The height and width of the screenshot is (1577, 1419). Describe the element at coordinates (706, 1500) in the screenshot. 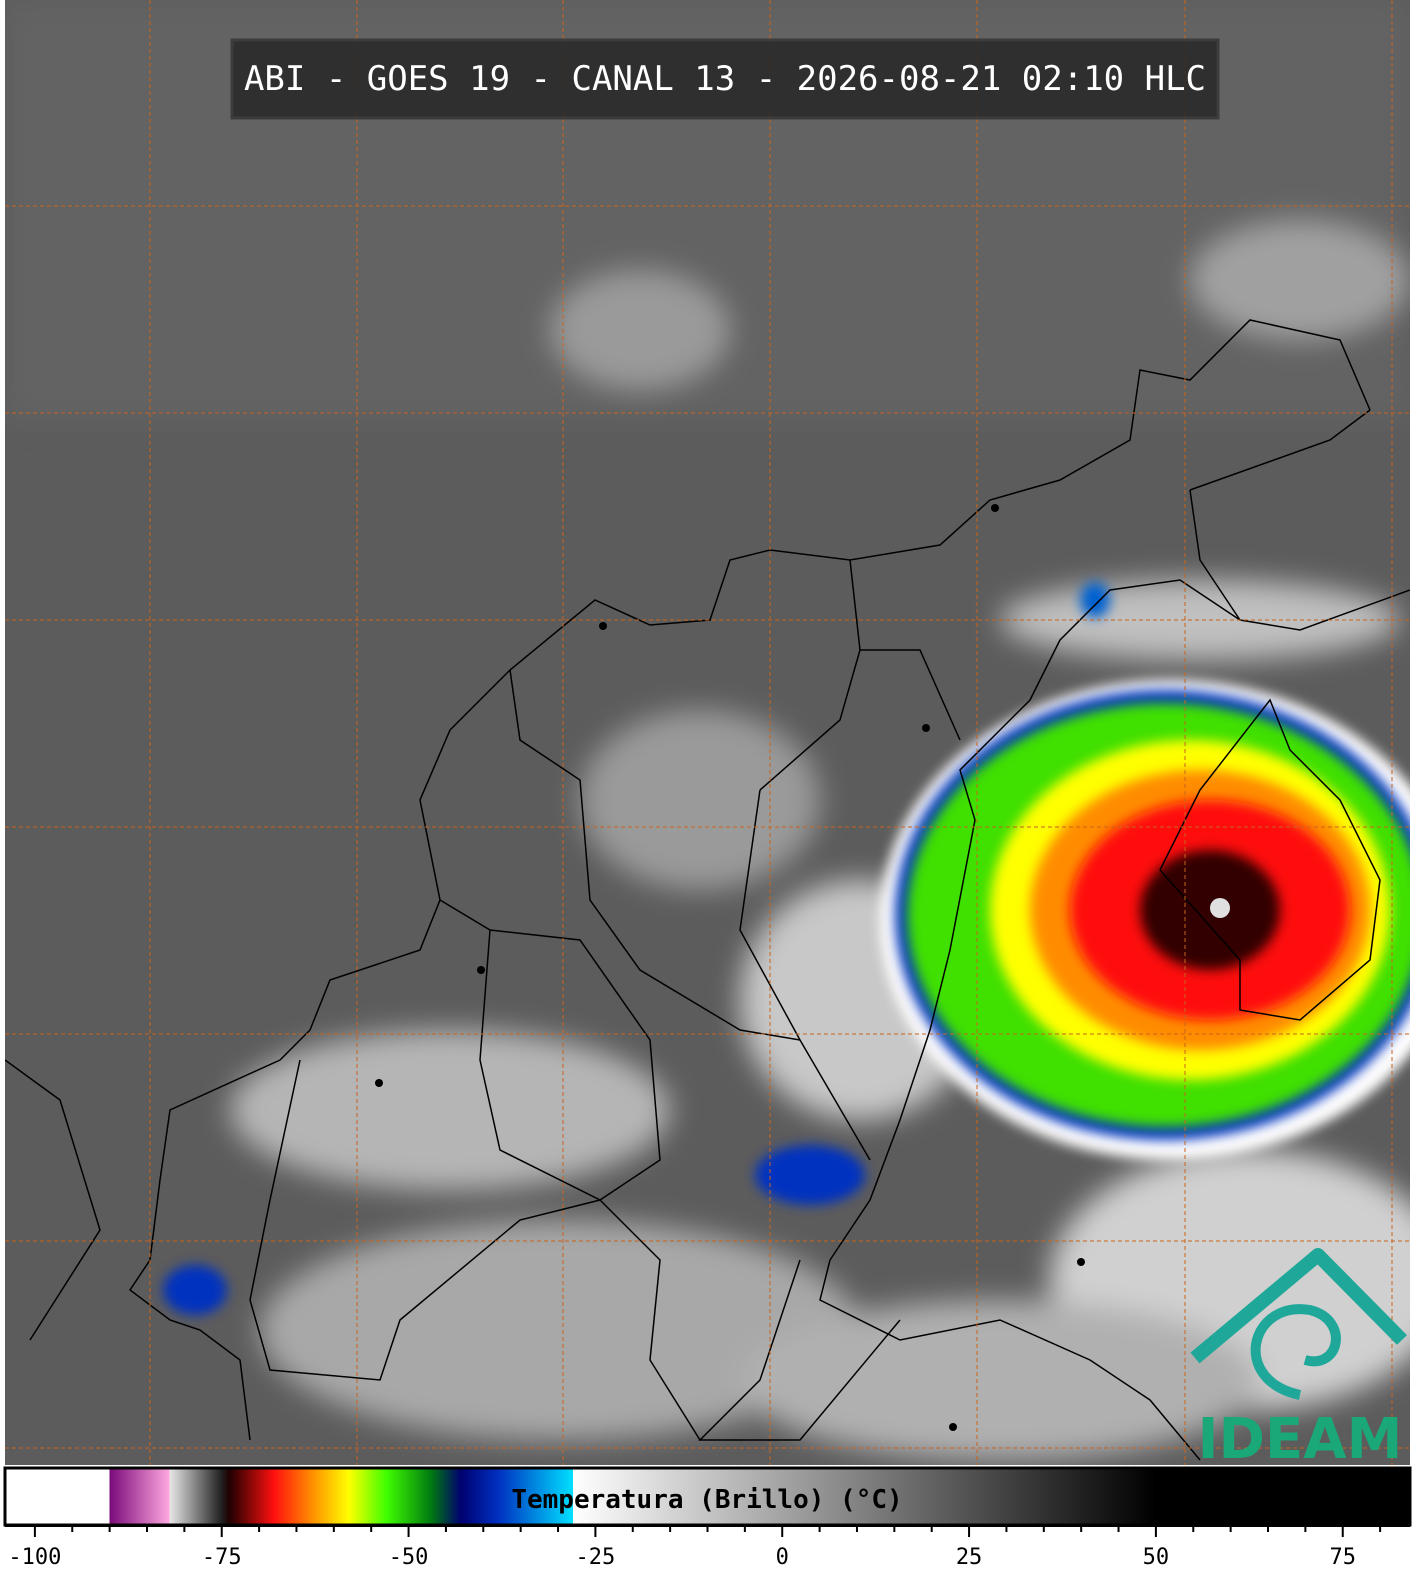

I see `colorbar-label: Temperatura (Brillo) (°C)` at that location.